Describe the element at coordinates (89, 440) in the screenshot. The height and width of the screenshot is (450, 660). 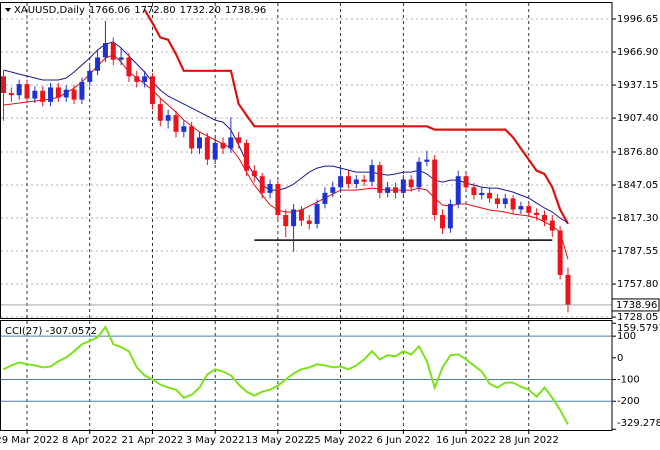
I see `x-tick-label: 8 Apr 2022` at that location.